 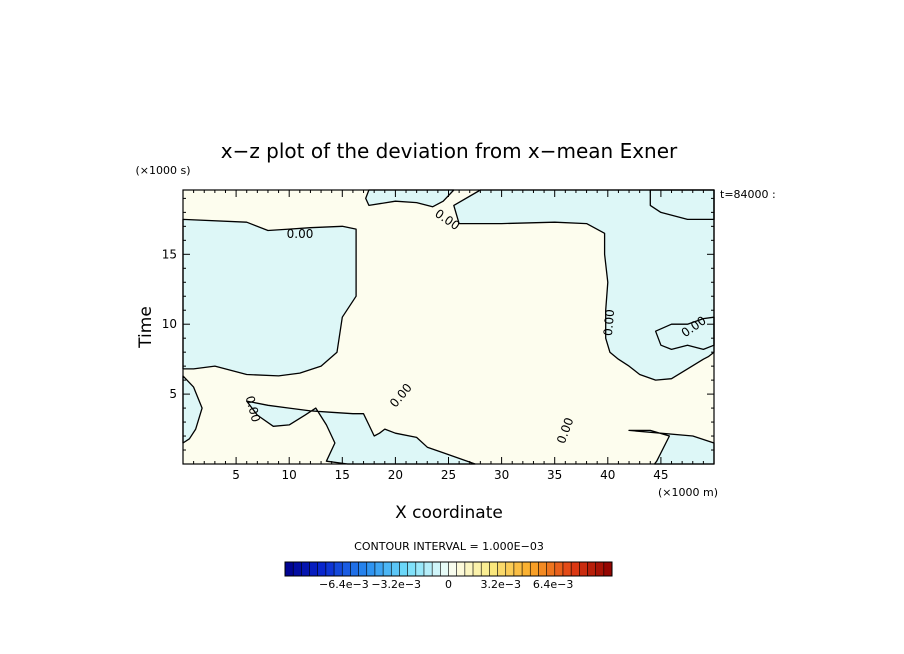 I want to click on colorbar-tick-label: 0, so click(x=448, y=584).